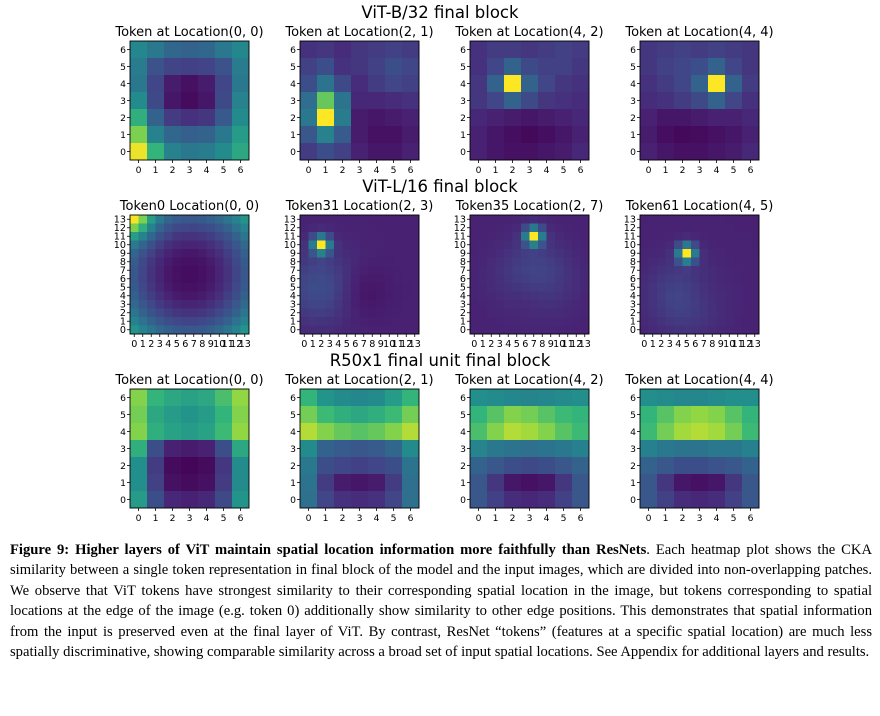 The width and height of the screenshot is (880, 716). Describe the element at coordinates (698, 380) in the screenshot. I see `panel-title: Token at Location(4, 4)` at that location.